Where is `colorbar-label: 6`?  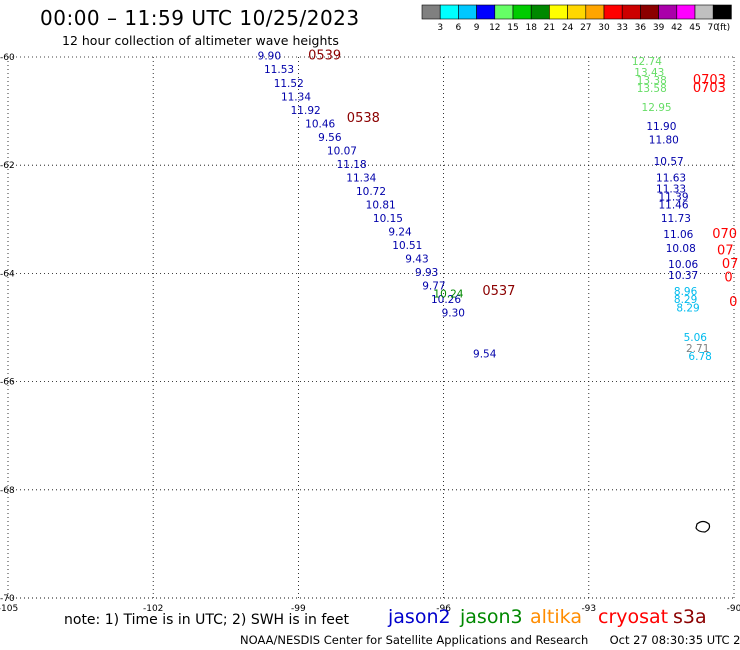
colorbar-label: 6 is located at coordinates (459, 28).